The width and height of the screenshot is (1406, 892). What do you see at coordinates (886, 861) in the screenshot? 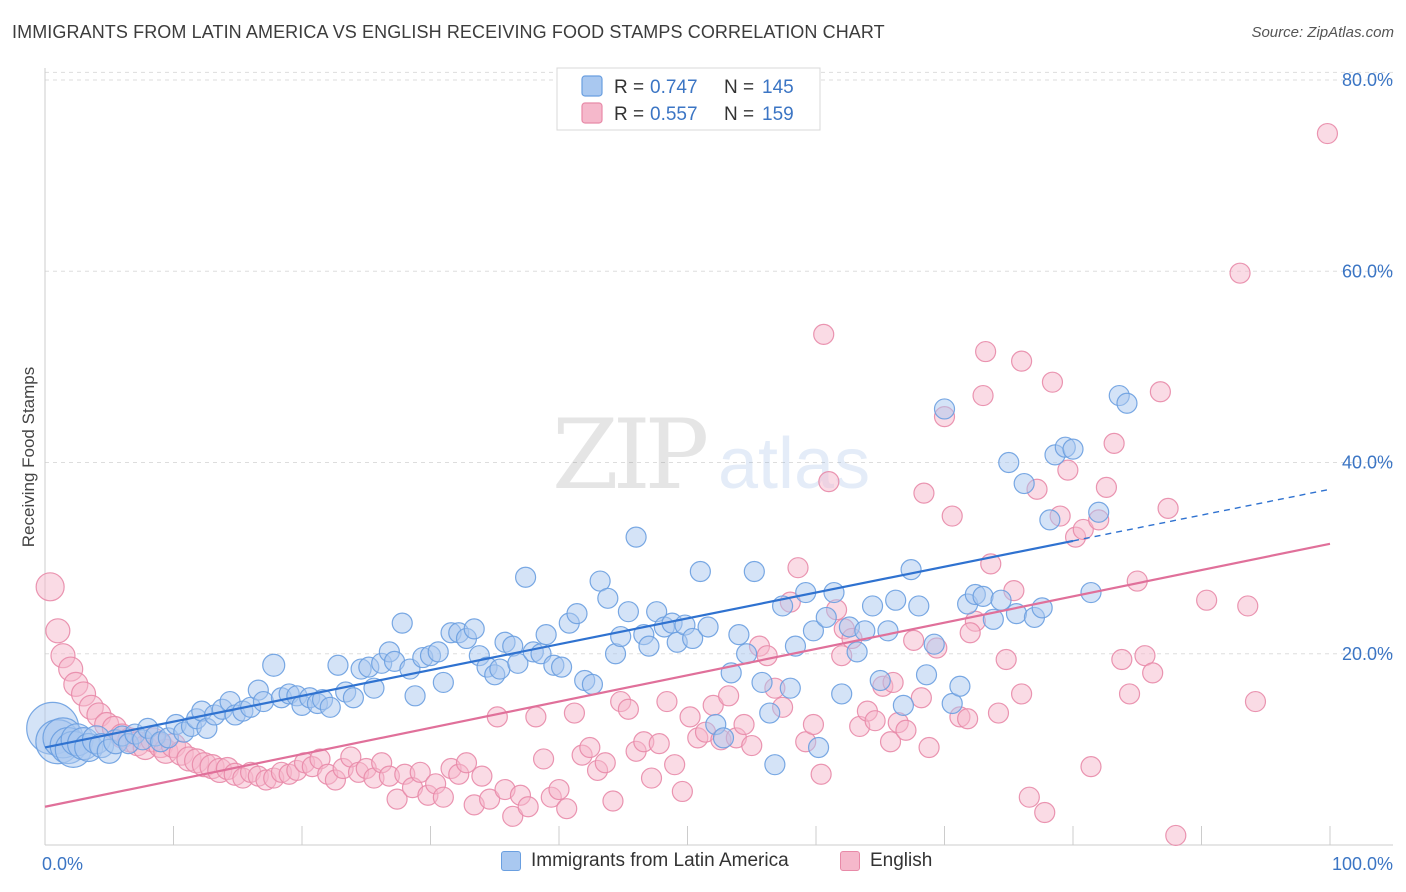
I see `legend-item-english: English` at bounding box center [886, 861].